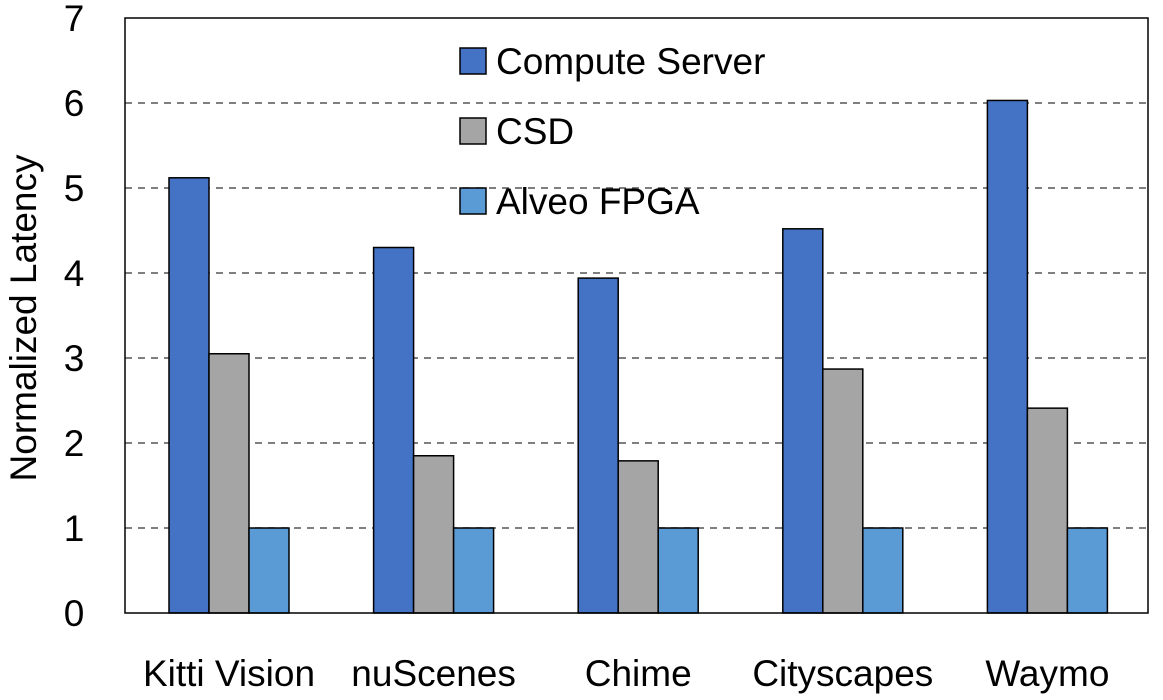 The image size is (1163, 700). I want to click on x-tick-label: Chime, so click(638, 673).